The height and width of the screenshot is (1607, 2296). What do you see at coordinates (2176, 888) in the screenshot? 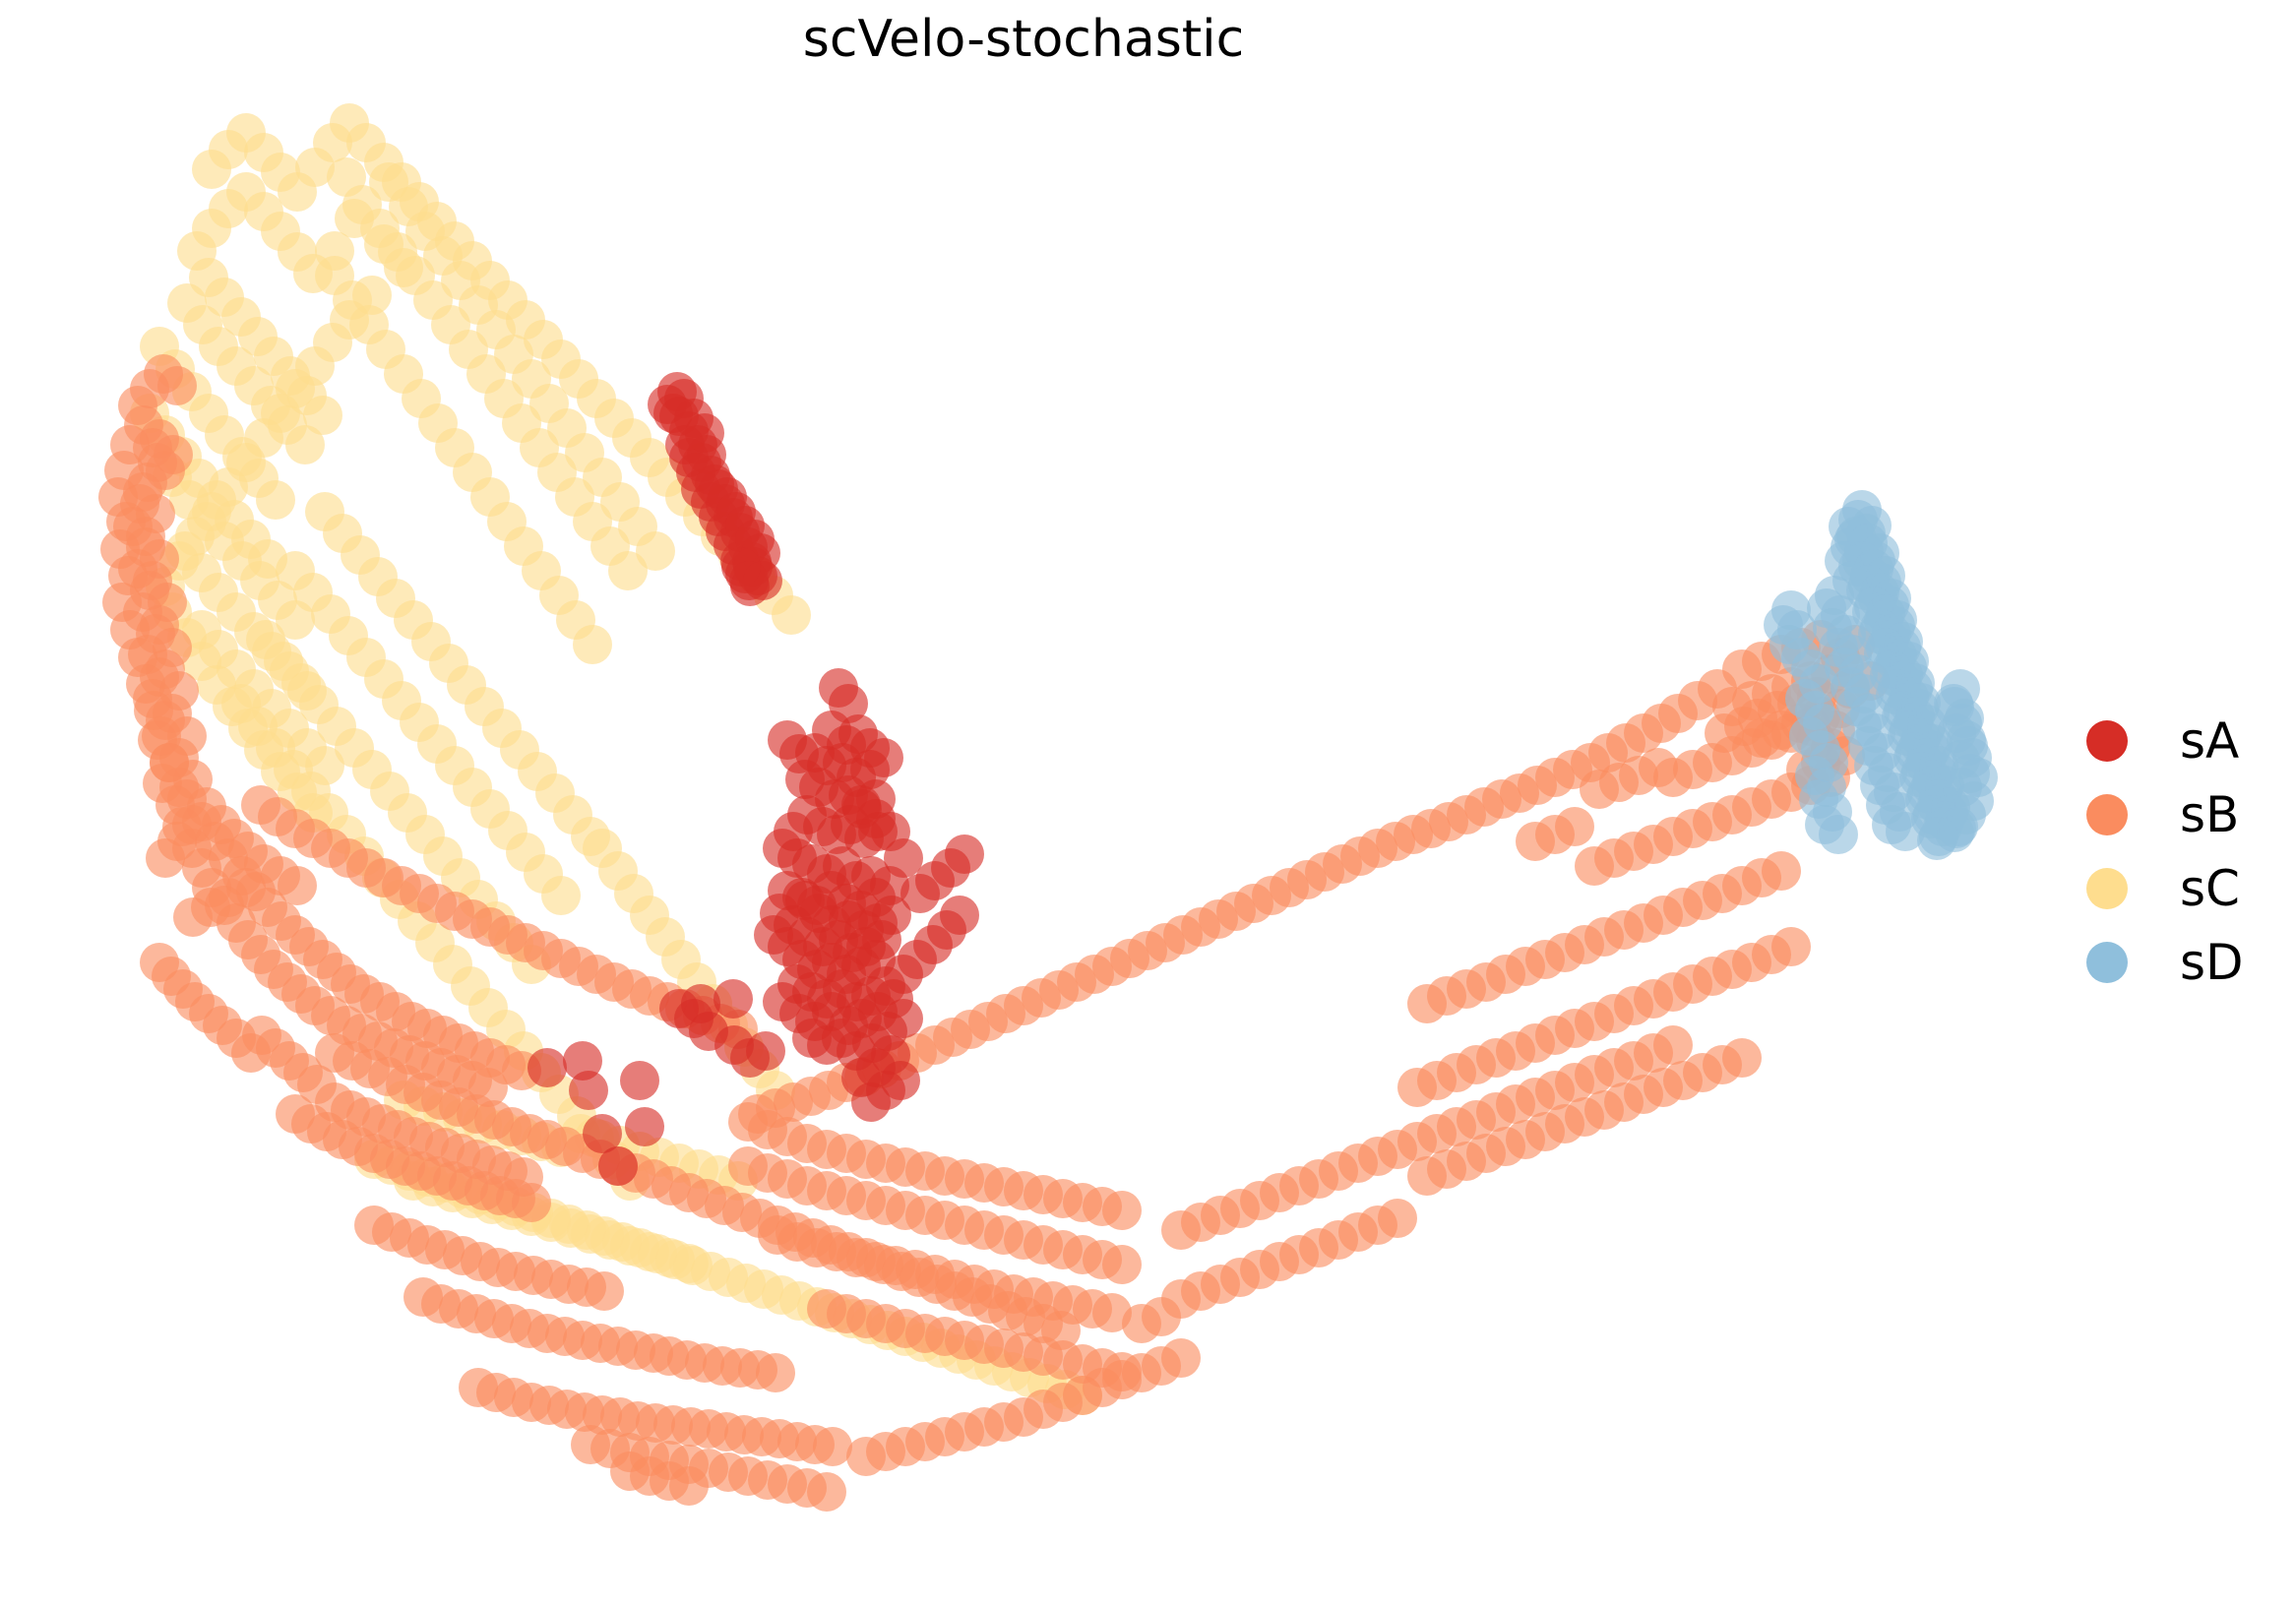
I see `legend-item-sC: sC` at bounding box center [2176, 888].